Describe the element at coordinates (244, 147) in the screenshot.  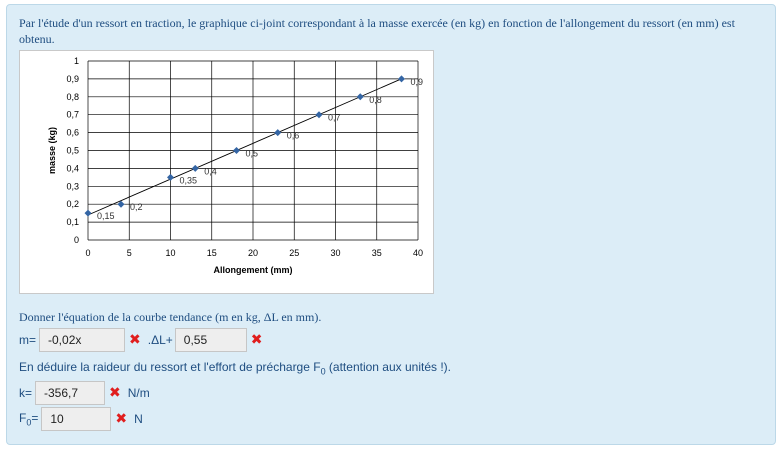
I see `trendline` at that location.